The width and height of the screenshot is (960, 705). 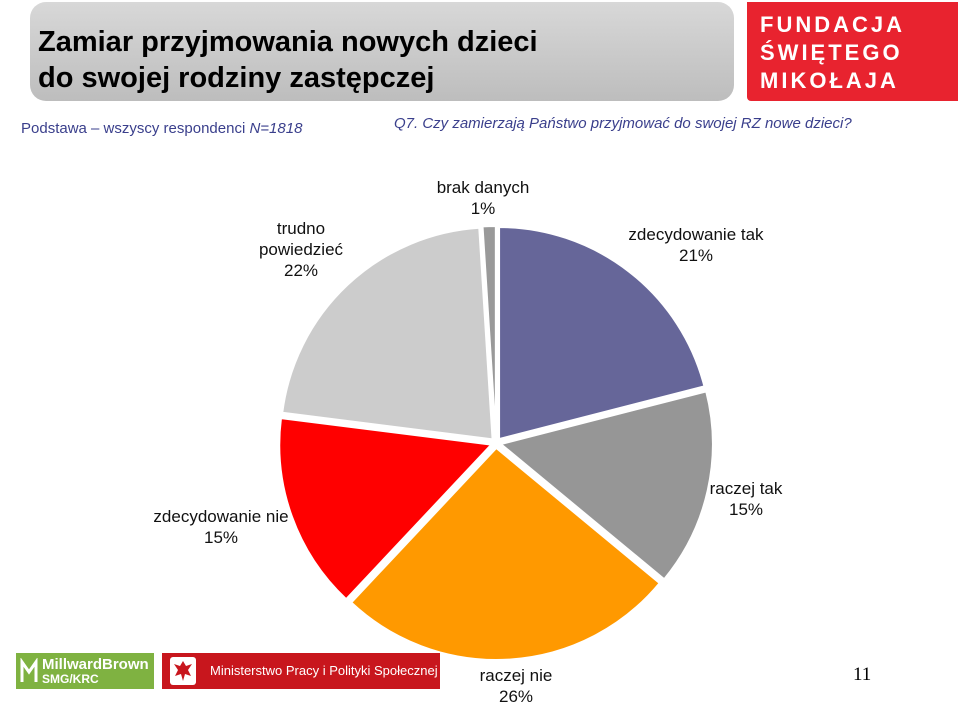 What do you see at coordinates (602, 333) in the screenshot?
I see `pie-slice-zdecydowanie-tak` at bounding box center [602, 333].